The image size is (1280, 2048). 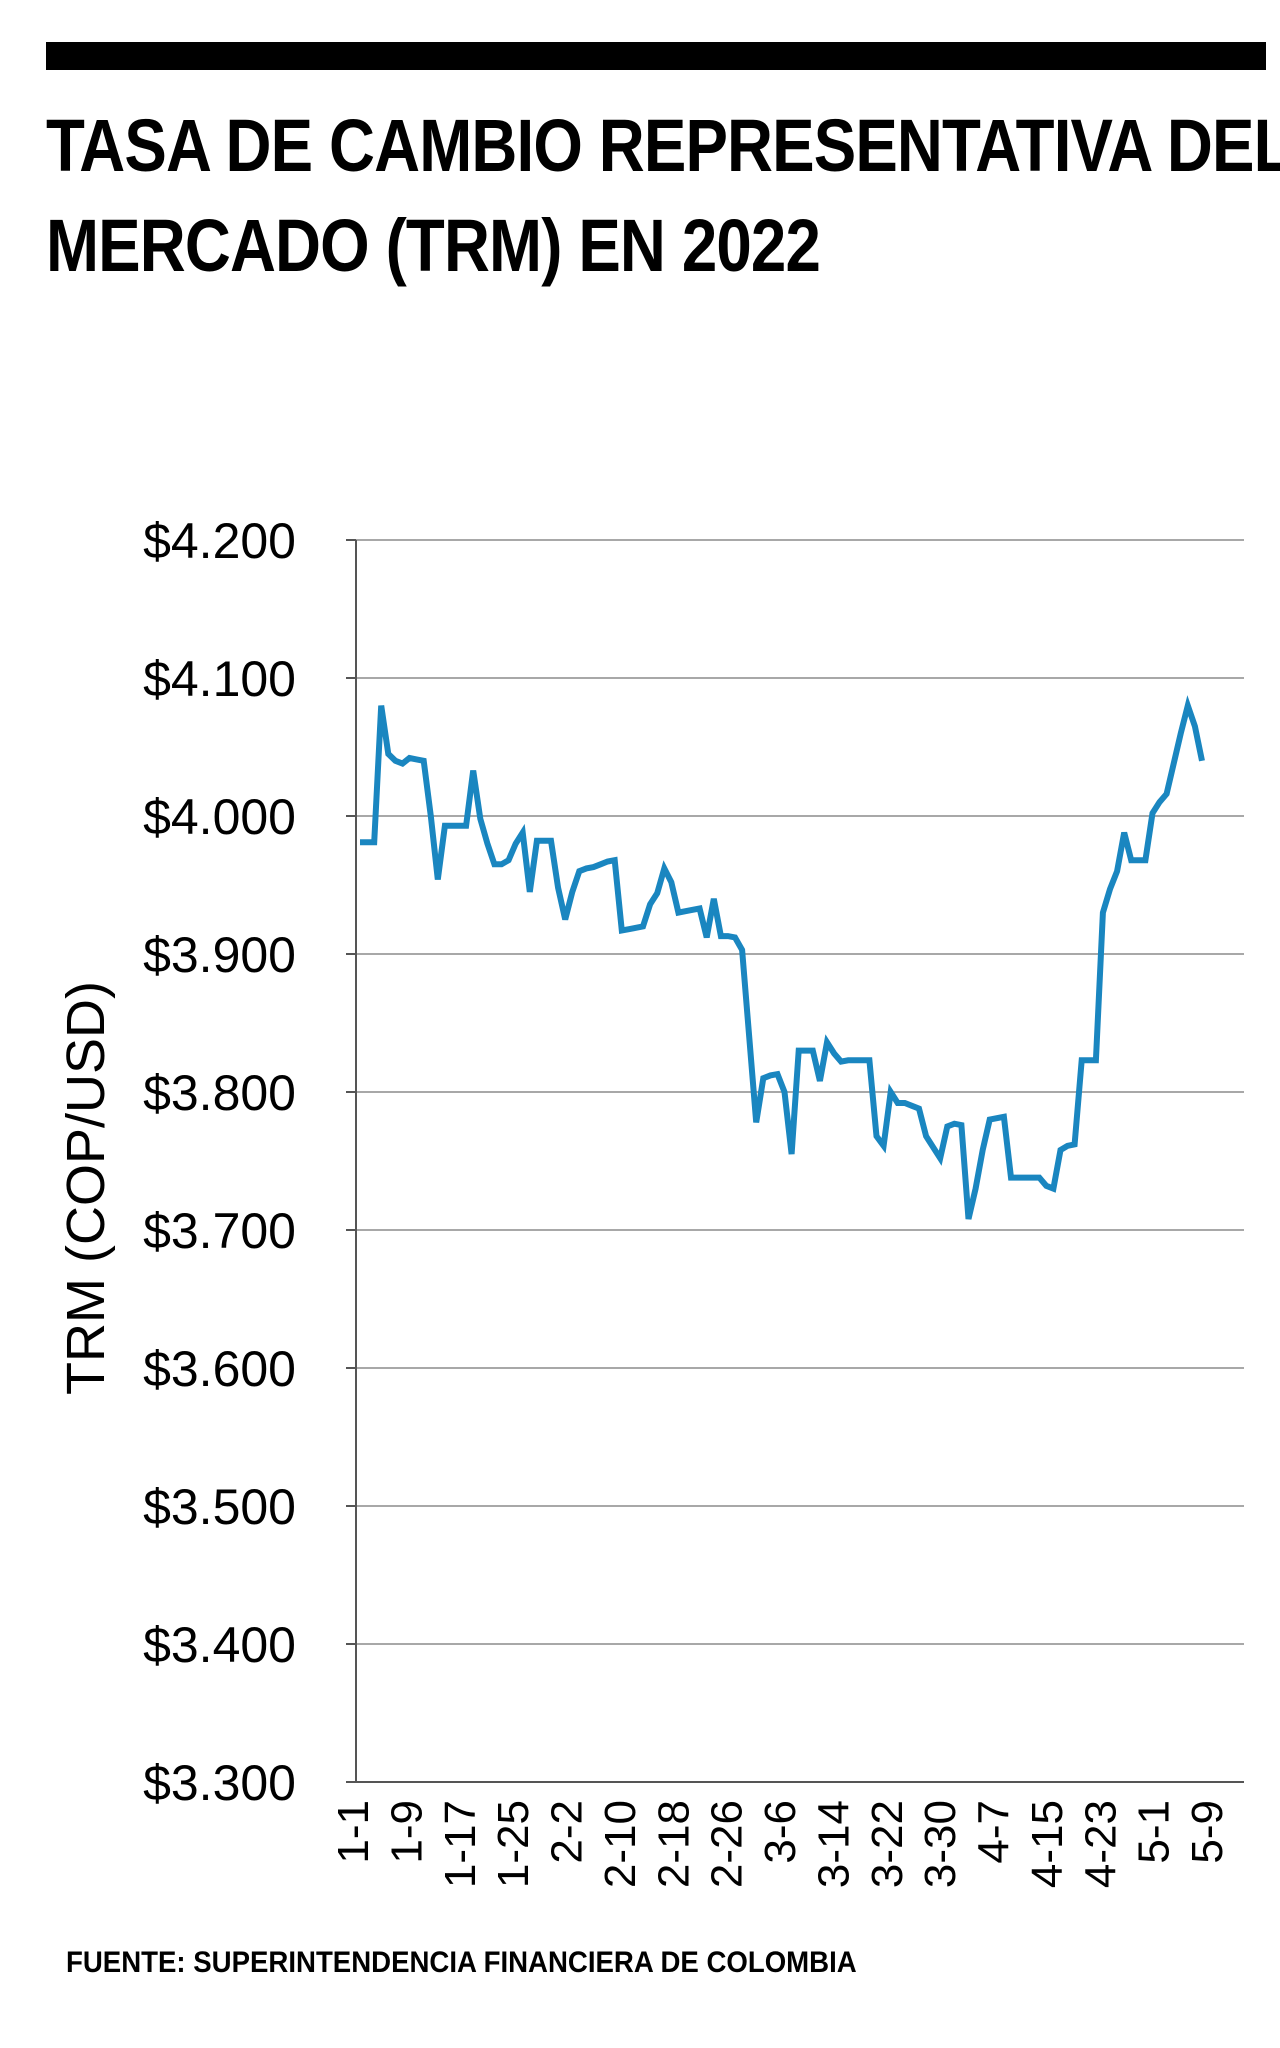 What do you see at coordinates (219, 541) in the screenshot?
I see `y-tick-label: $4.200` at bounding box center [219, 541].